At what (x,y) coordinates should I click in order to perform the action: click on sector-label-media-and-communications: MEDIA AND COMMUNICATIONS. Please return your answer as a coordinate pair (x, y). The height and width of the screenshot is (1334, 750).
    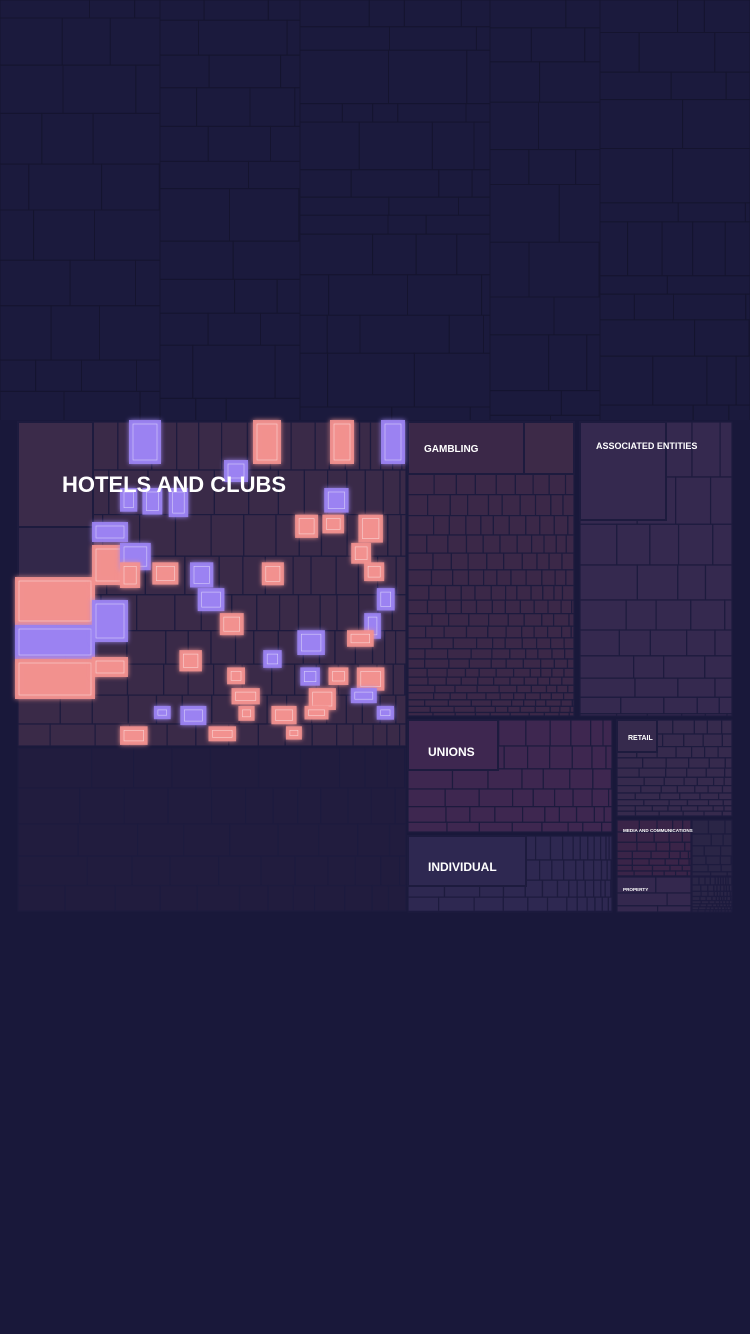
    Looking at the image, I should click on (658, 830).